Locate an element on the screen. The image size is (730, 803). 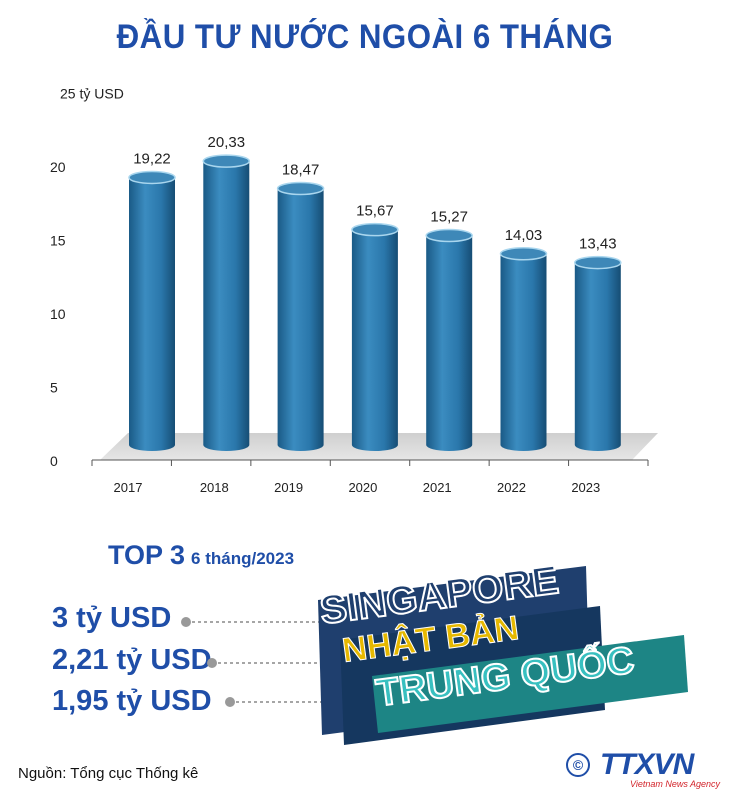
top3-heading: TOP 3 6 tháng/2023 is located at coordinates (201, 555).